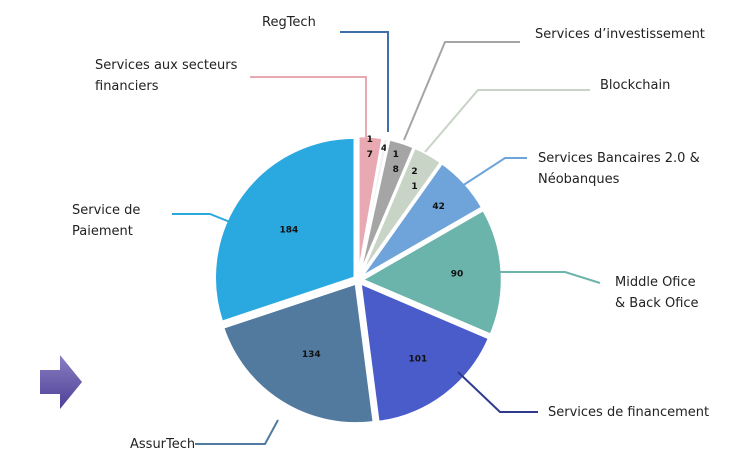 The height and width of the screenshot is (453, 736). I want to click on data-label: 184, so click(288, 231).